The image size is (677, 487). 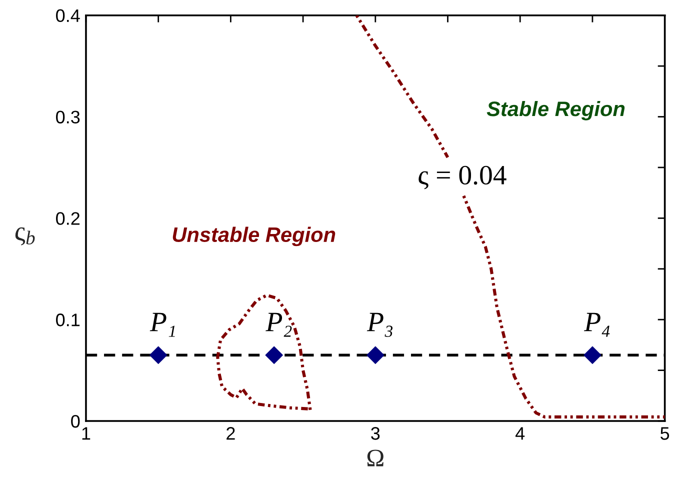 I want to click on annotation: P₄, so click(x=597, y=324).